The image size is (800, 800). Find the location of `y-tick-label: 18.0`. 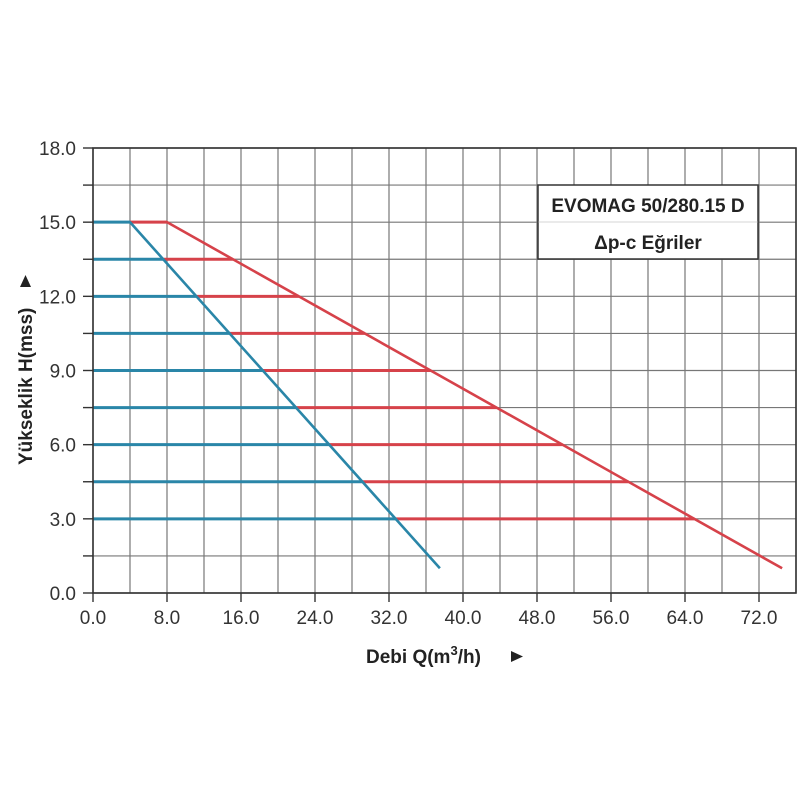

y-tick-label: 18.0 is located at coordinates (57, 149).